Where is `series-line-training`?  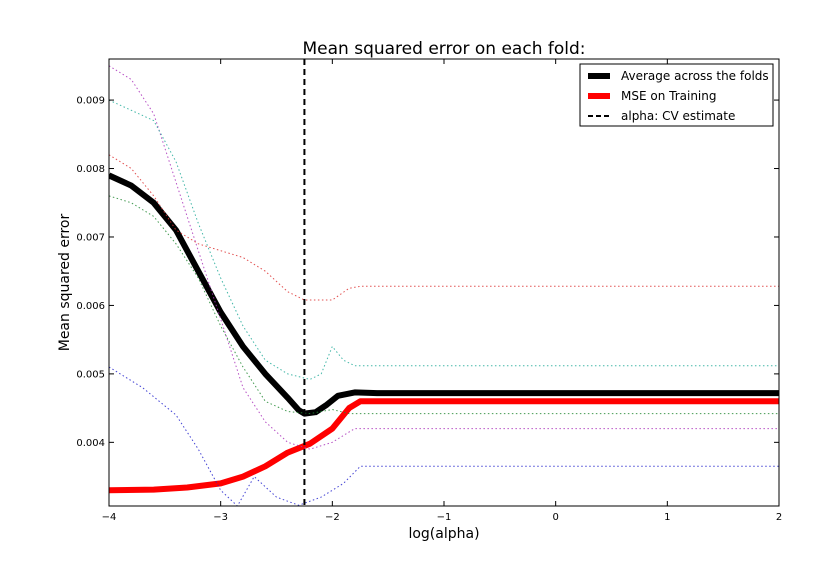
series-line-training is located at coordinates (444, 446).